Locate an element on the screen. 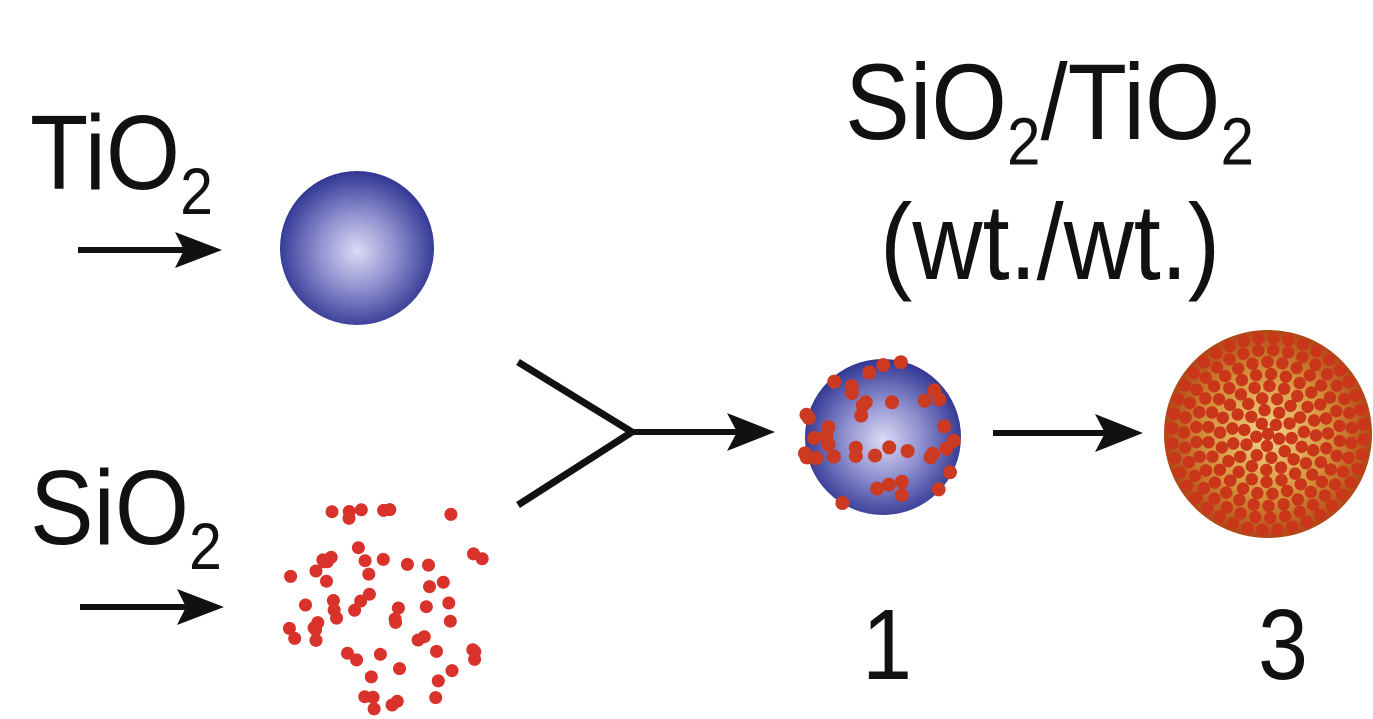 The height and width of the screenshot is (719, 1373). tio2-label: TiO2 is located at coordinates (121, 162).